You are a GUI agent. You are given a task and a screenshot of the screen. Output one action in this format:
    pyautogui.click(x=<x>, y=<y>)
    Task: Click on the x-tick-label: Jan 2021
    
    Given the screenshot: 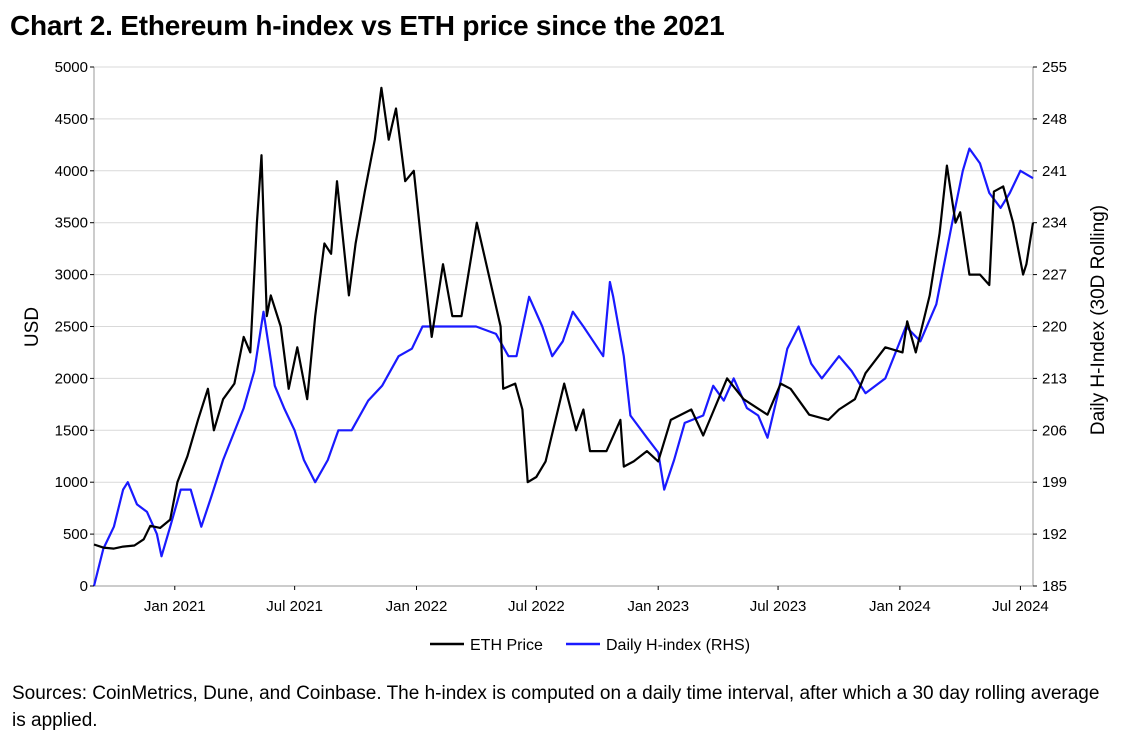 What is the action you would take?
    pyautogui.click(x=175, y=606)
    